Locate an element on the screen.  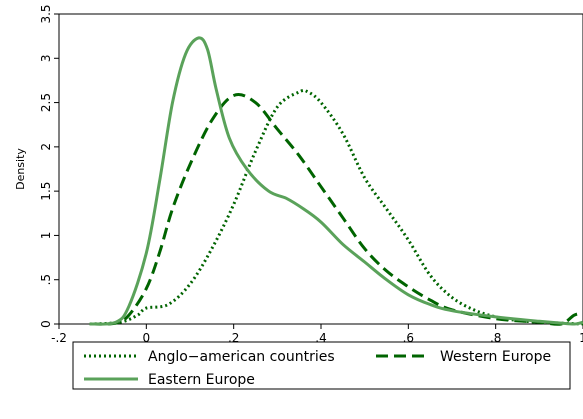
x-tick-label: 1 is located at coordinates (581, 338).